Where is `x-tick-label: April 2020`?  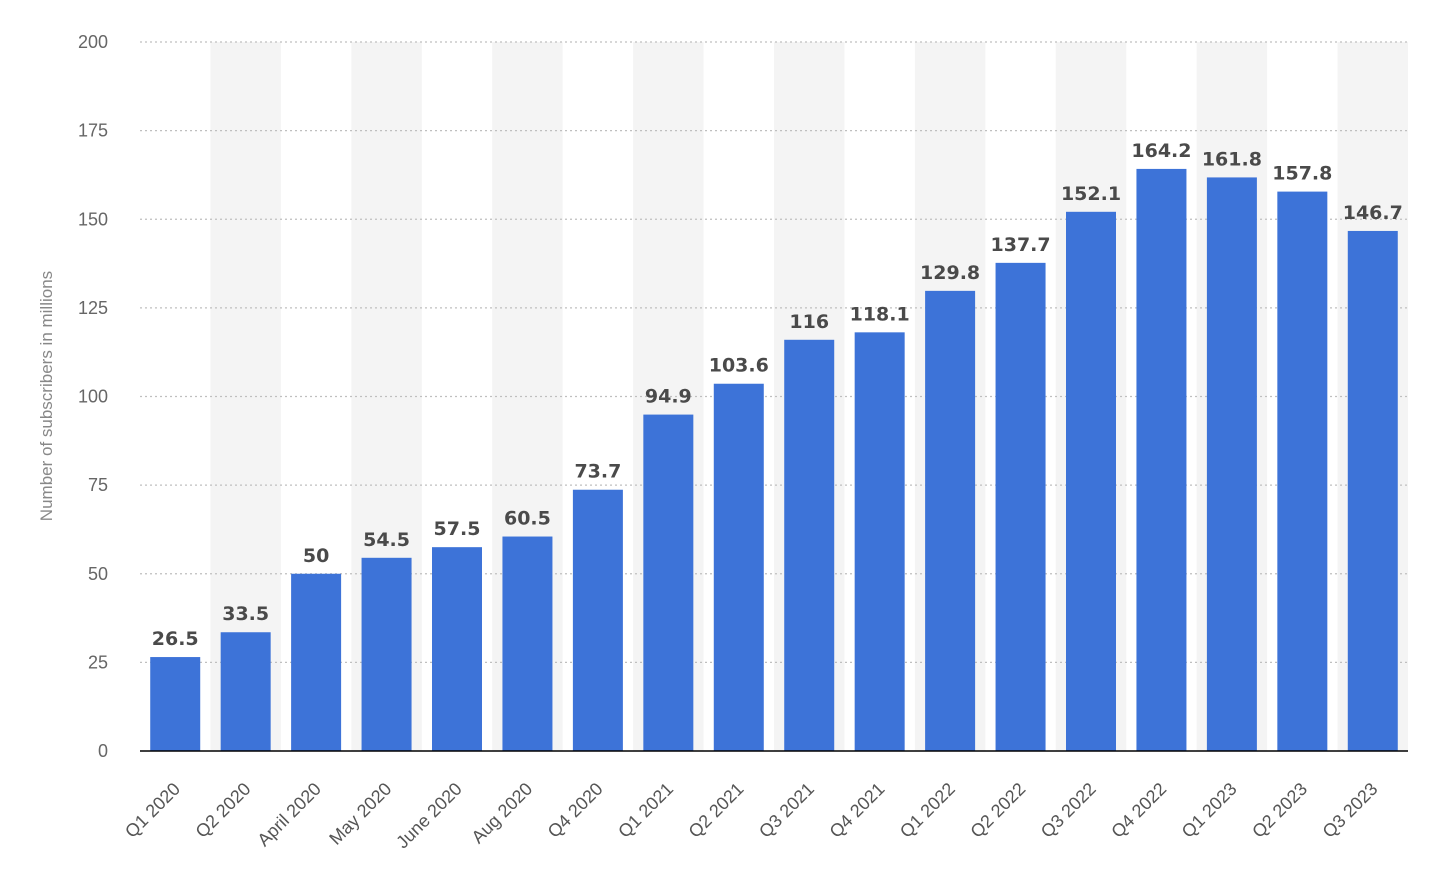 x-tick-label: April 2020 is located at coordinates (288, 814).